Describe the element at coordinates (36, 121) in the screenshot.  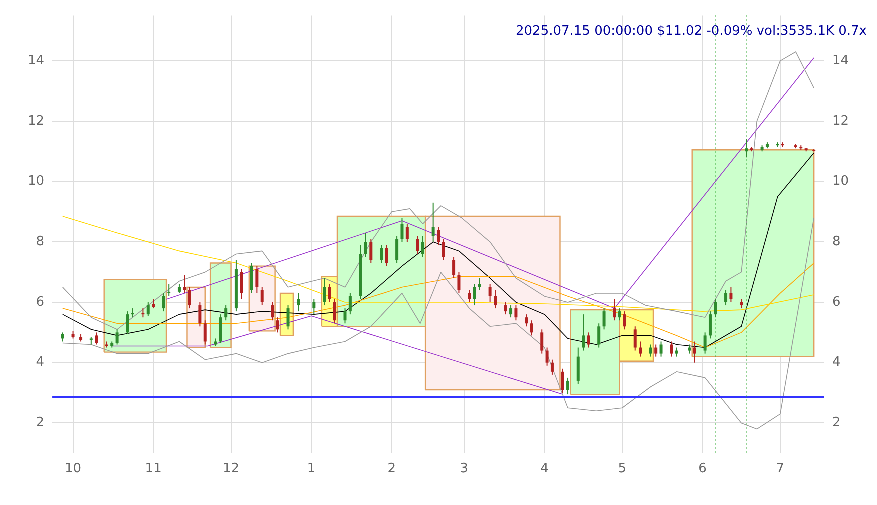
I see `y-tick-label: 12` at that location.